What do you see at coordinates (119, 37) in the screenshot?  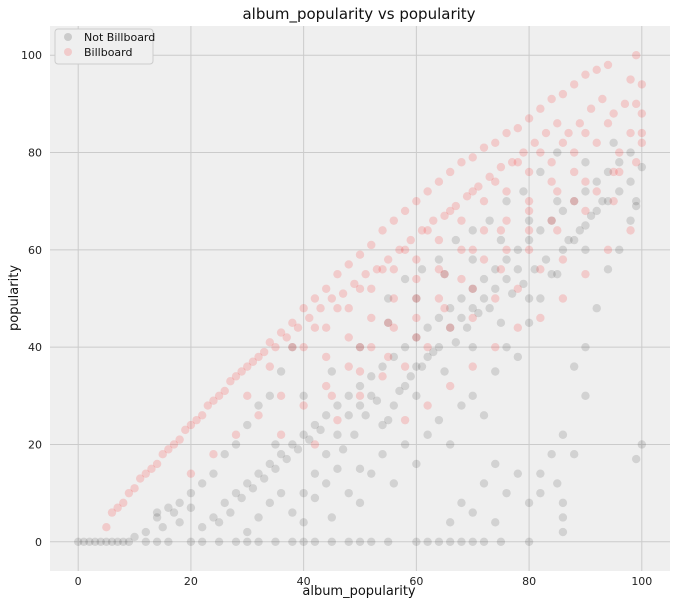 I see `legend-label-not-billboard: Not Billboard` at bounding box center [119, 37].